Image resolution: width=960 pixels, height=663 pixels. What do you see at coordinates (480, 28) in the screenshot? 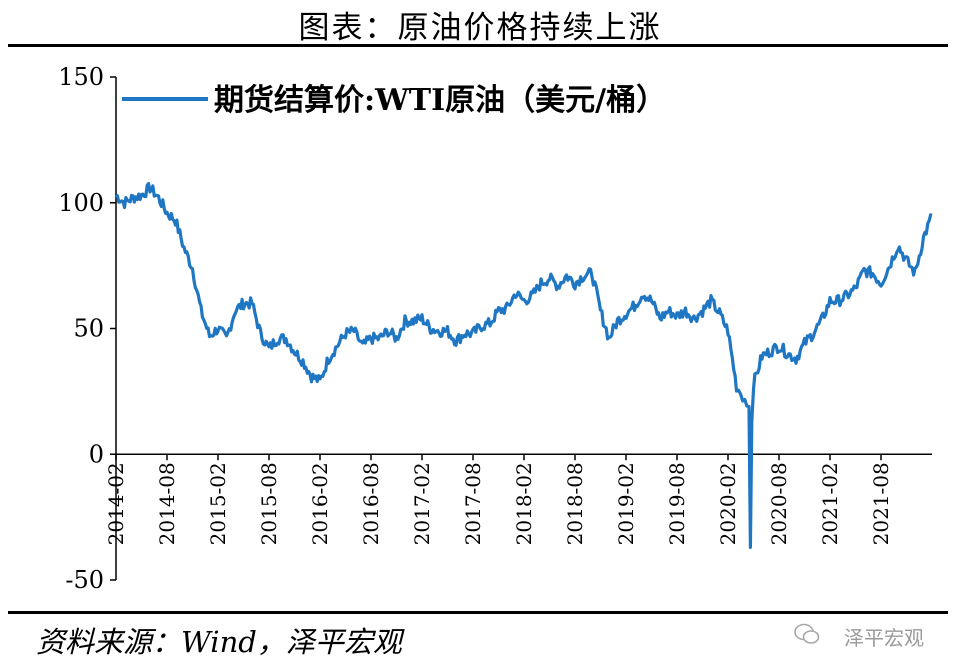
I see `chart-title: 图表：原油价格持续上涨` at bounding box center [480, 28].